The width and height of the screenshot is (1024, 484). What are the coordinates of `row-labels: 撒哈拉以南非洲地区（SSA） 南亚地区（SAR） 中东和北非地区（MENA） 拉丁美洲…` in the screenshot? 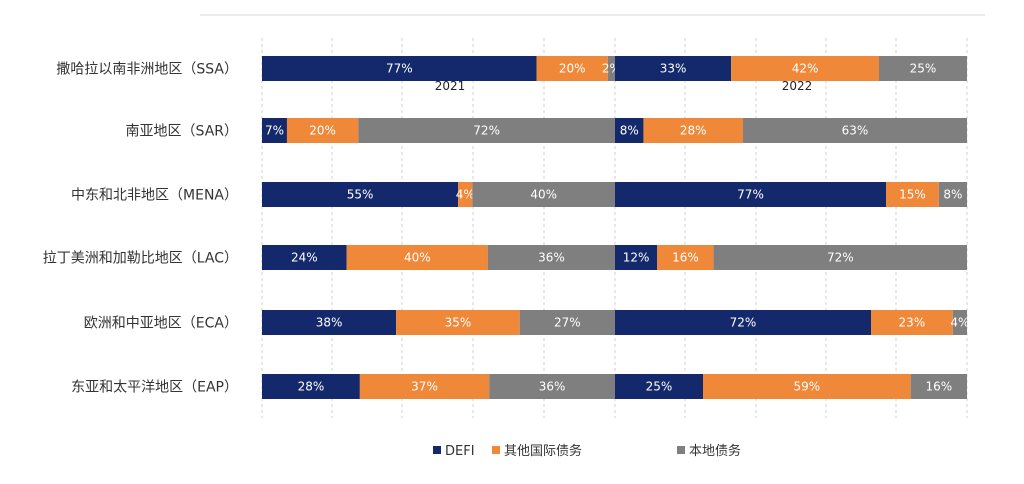 It's located at (140, 229).